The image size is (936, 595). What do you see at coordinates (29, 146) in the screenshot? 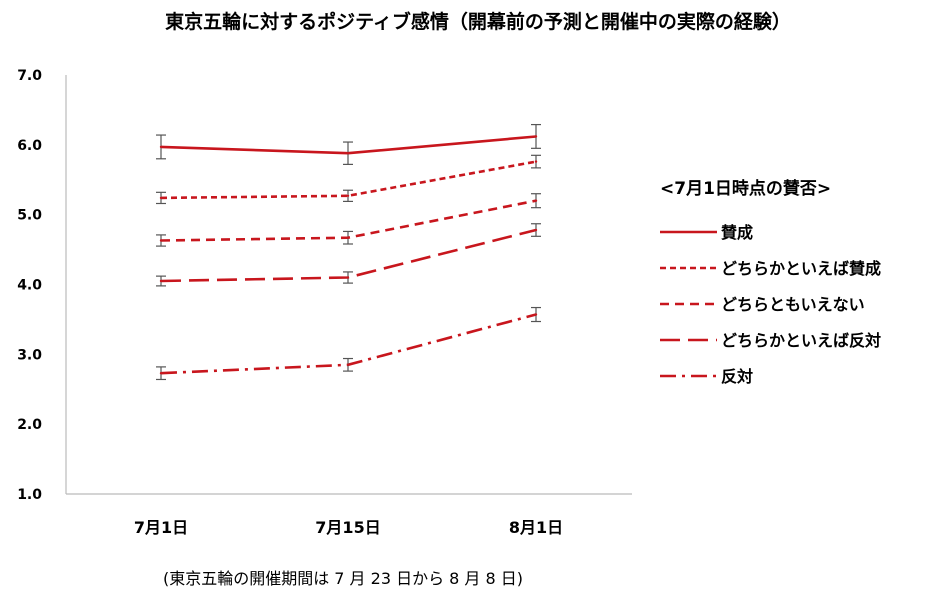
I see `y-tick-label: 6.0` at bounding box center [29, 146].